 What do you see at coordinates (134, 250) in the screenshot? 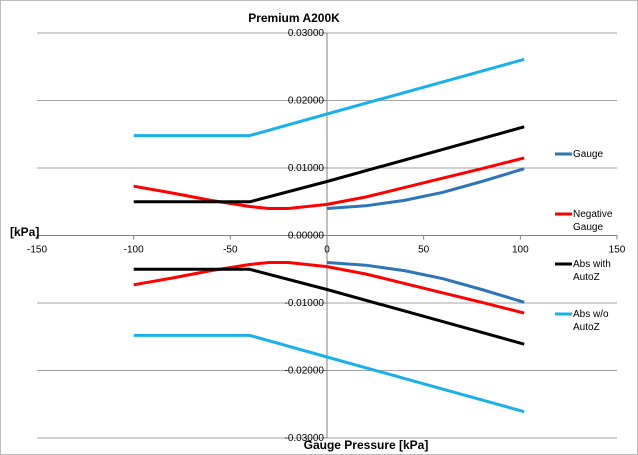
I see `x-tick-label: -100` at bounding box center [134, 250].